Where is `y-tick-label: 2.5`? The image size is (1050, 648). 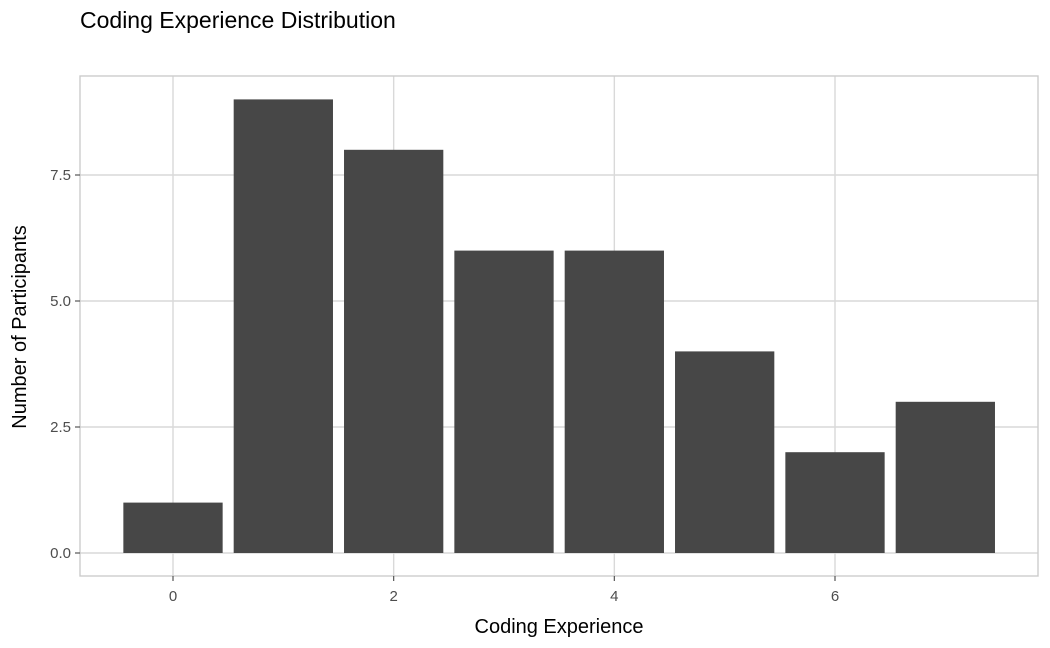
y-tick-label: 2.5 is located at coordinates (60, 427).